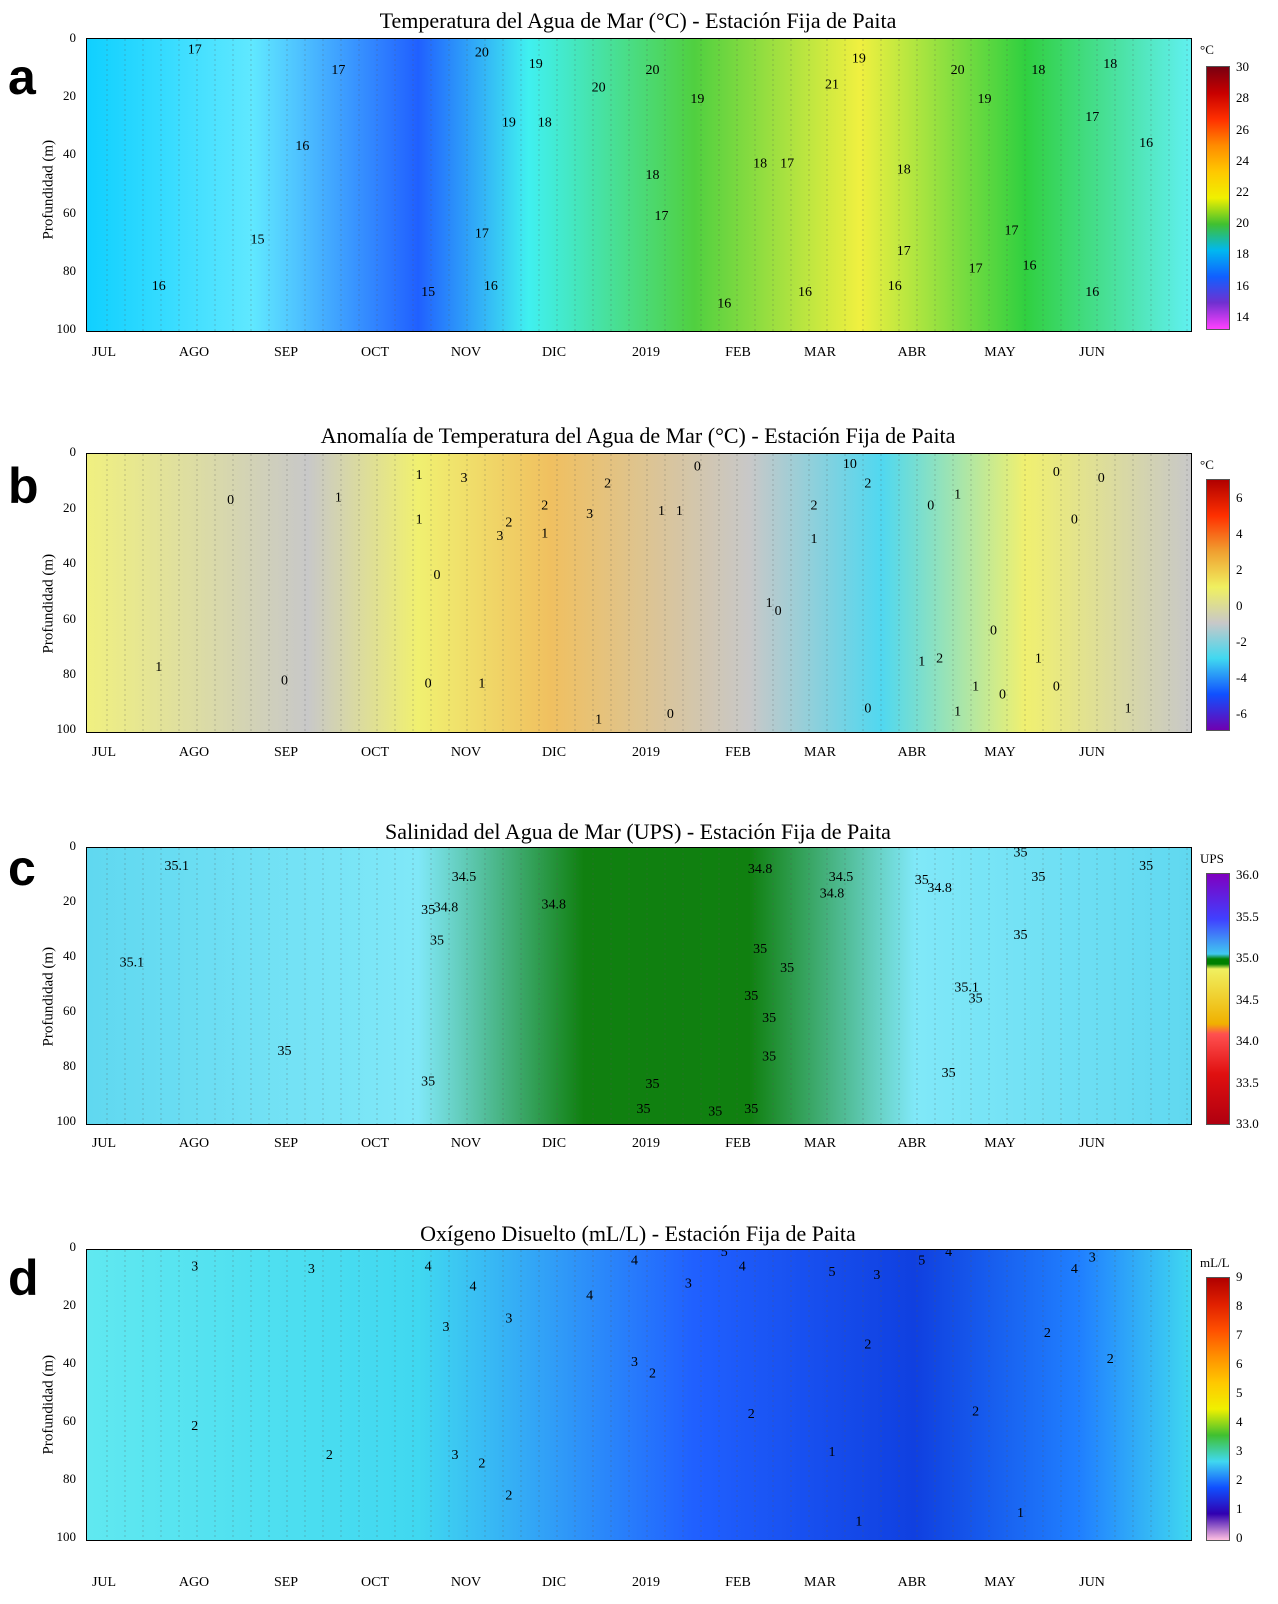 The width and height of the screenshot is (1278, 1604). What do you see at coordinates (646, 352) in the screenshot?
I see `x-tick: 2019` at bounding box center [646, 352].